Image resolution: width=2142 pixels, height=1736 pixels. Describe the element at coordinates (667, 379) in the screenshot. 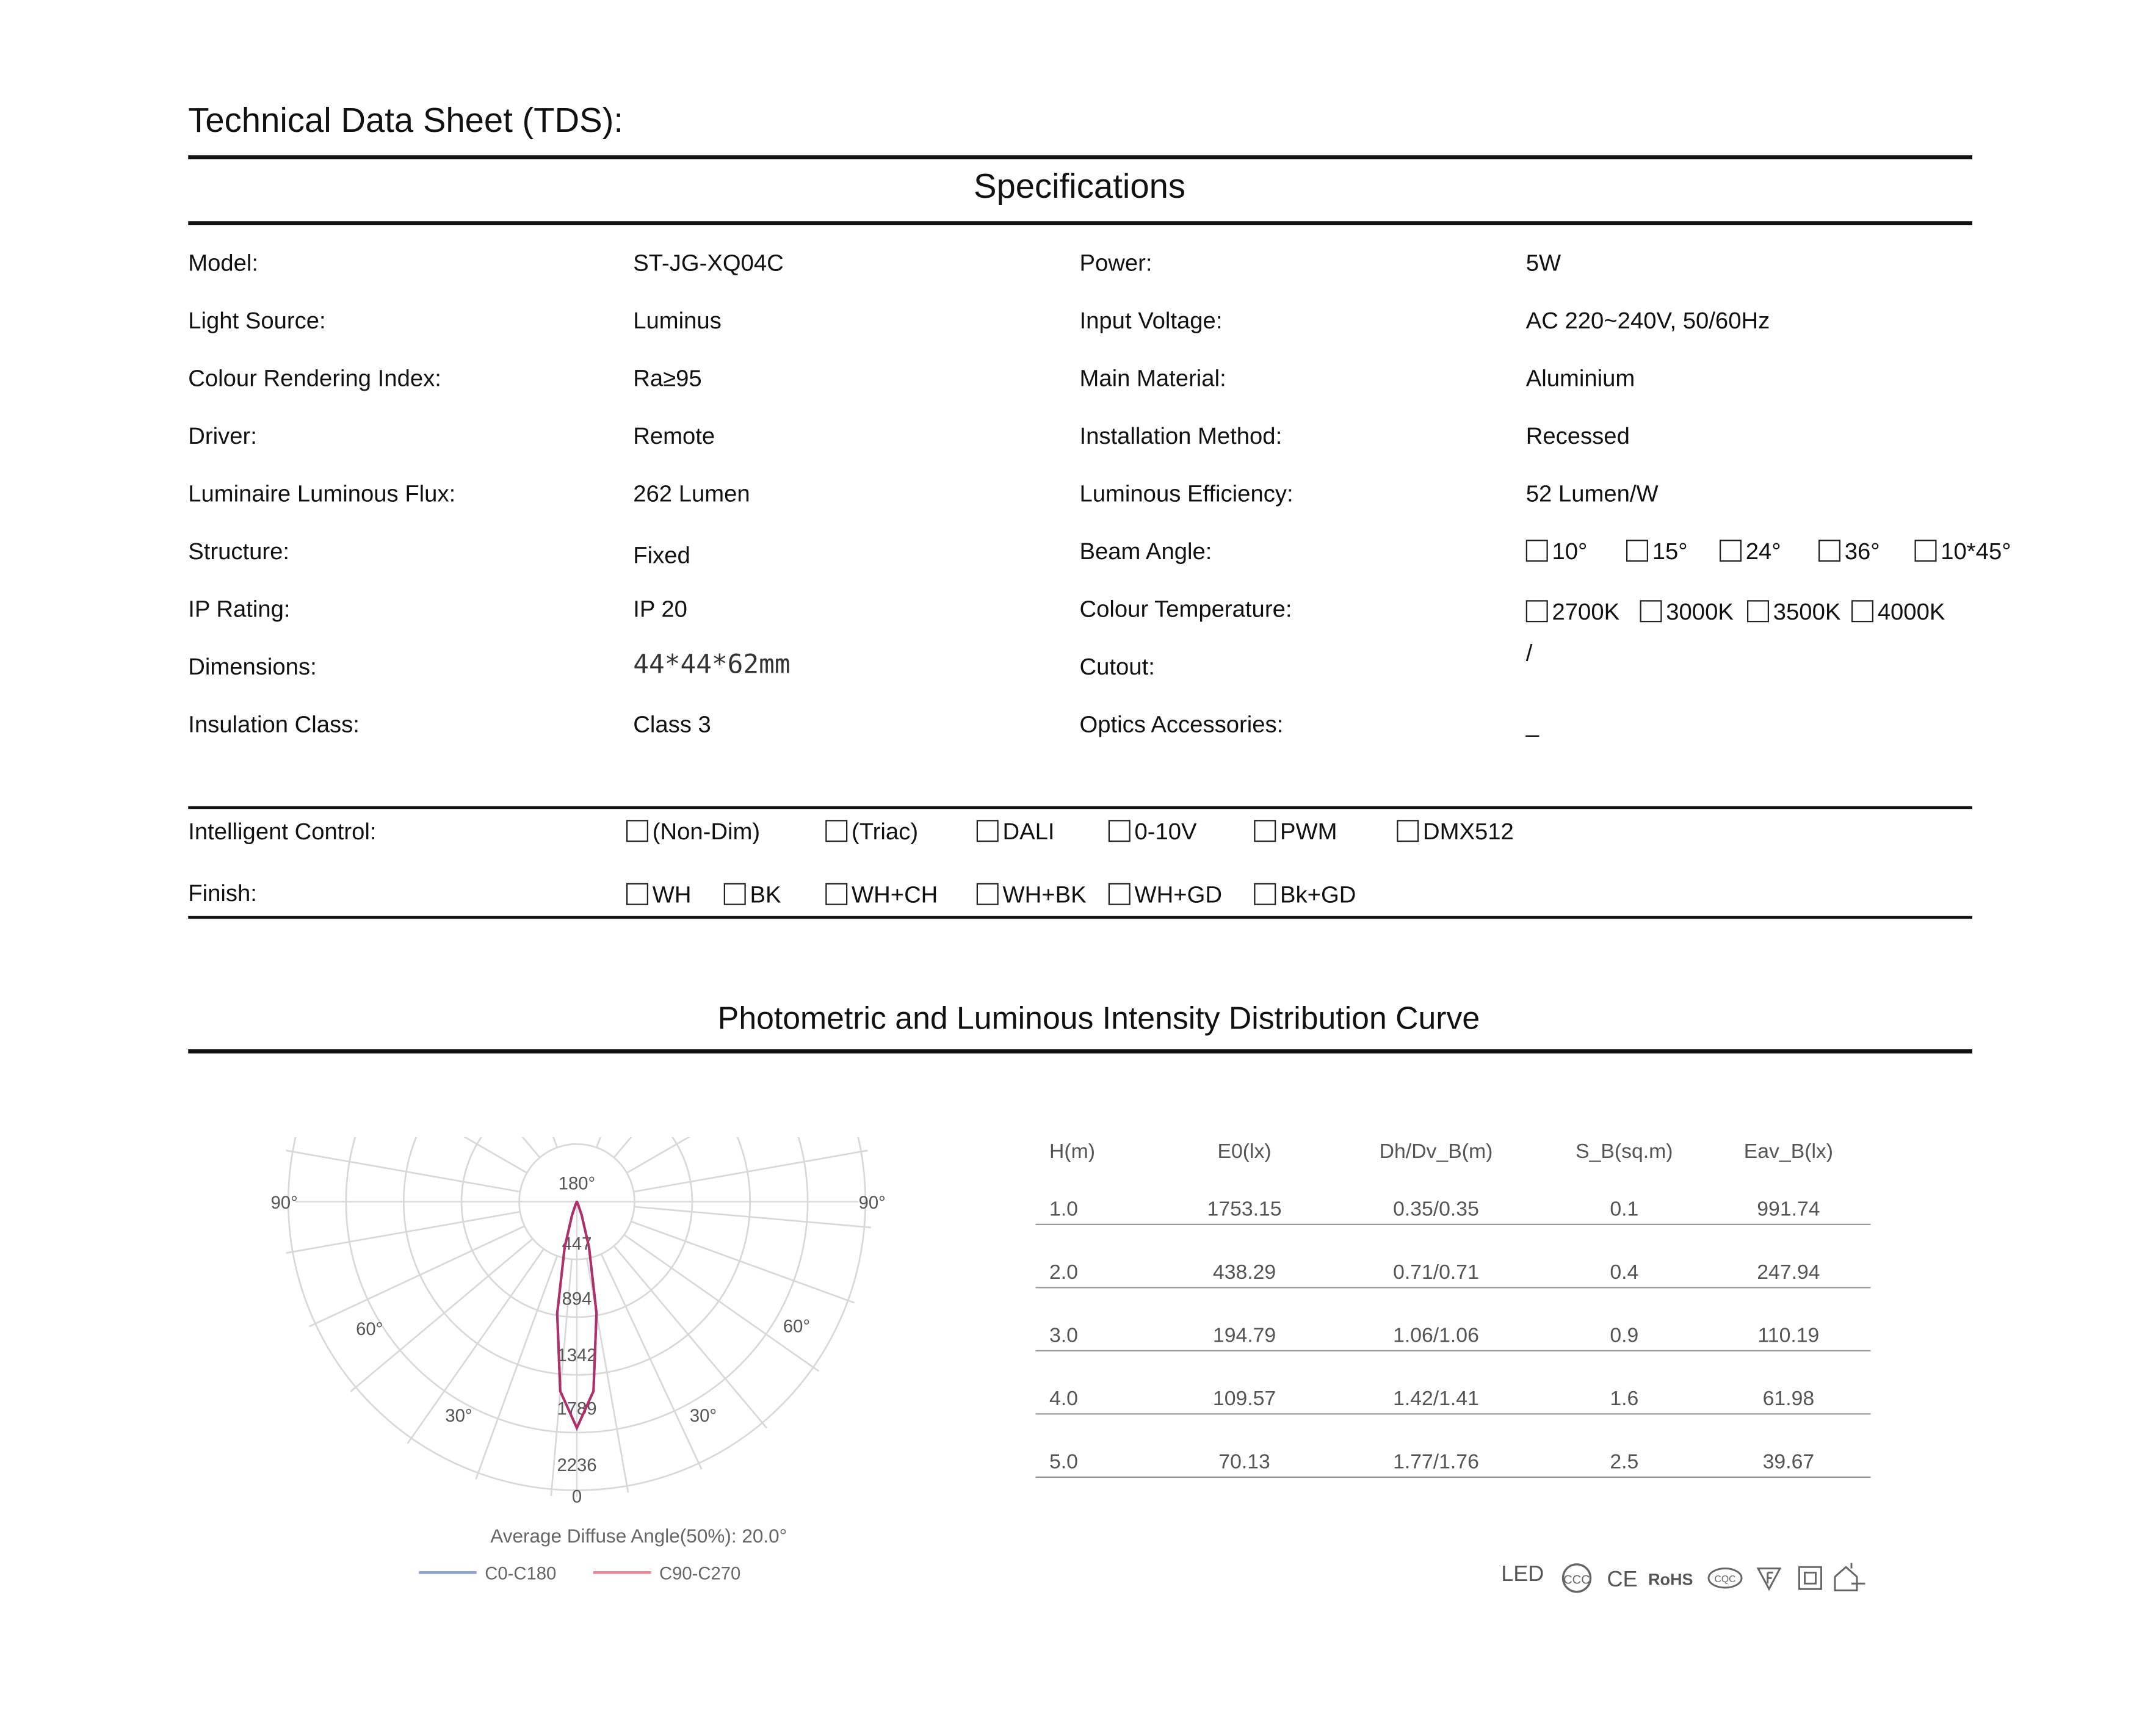

I see `spec-value: Ra≥95` at that location.